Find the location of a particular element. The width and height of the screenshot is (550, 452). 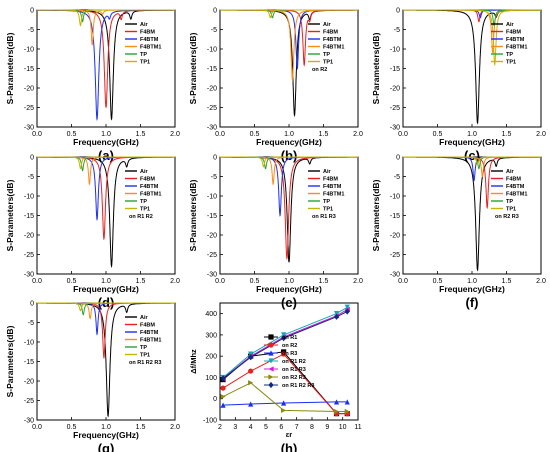

y-tick-label: 200 is located at coordinates (211, 357).